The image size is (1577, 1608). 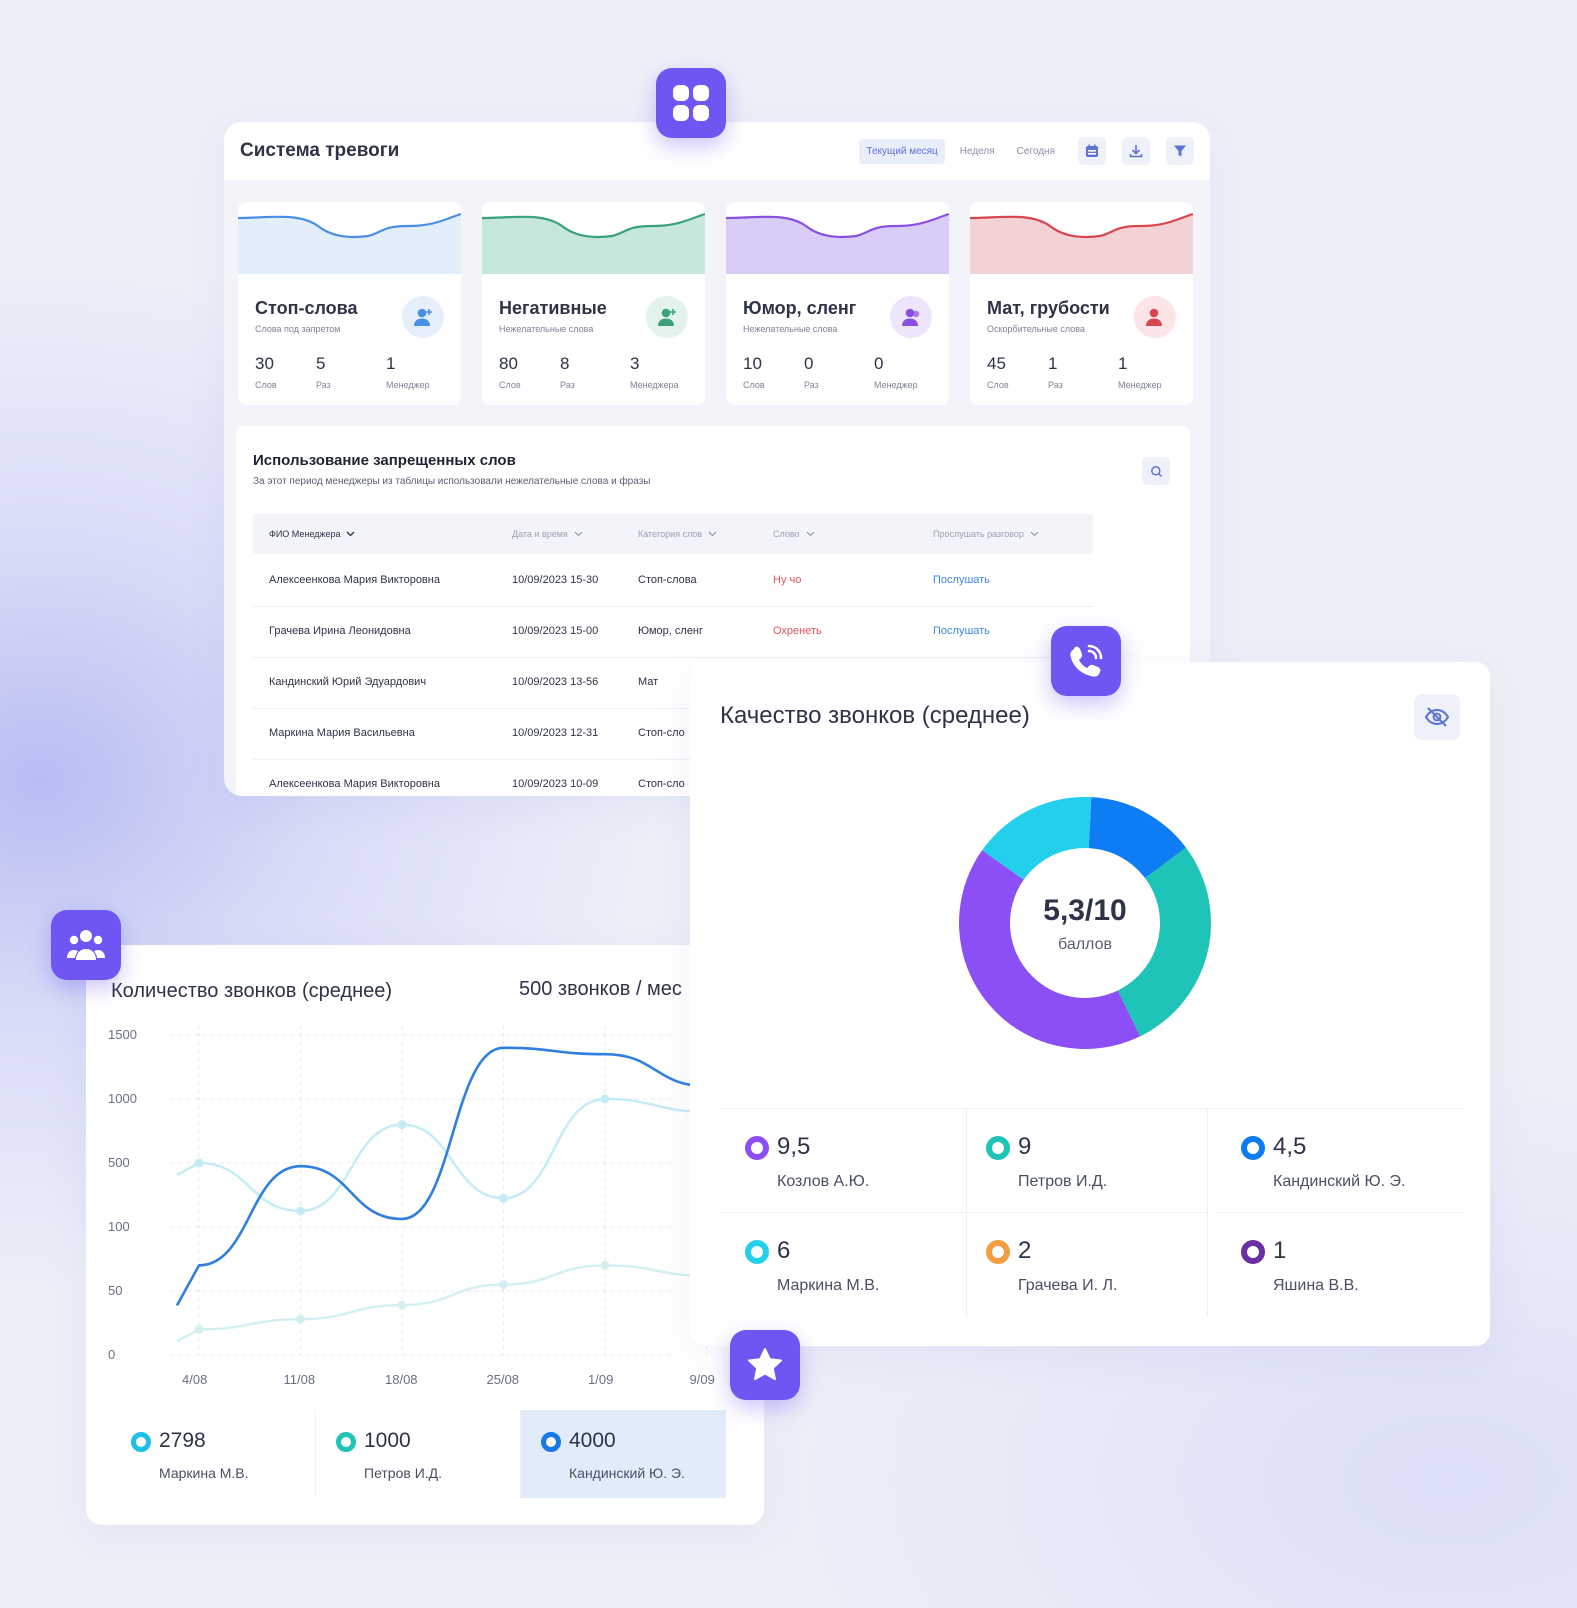 What do you see at coordinates (1280, 1250) in the screenshot?
I see `quality-value: 1` at bounding box center [1280, 1250].